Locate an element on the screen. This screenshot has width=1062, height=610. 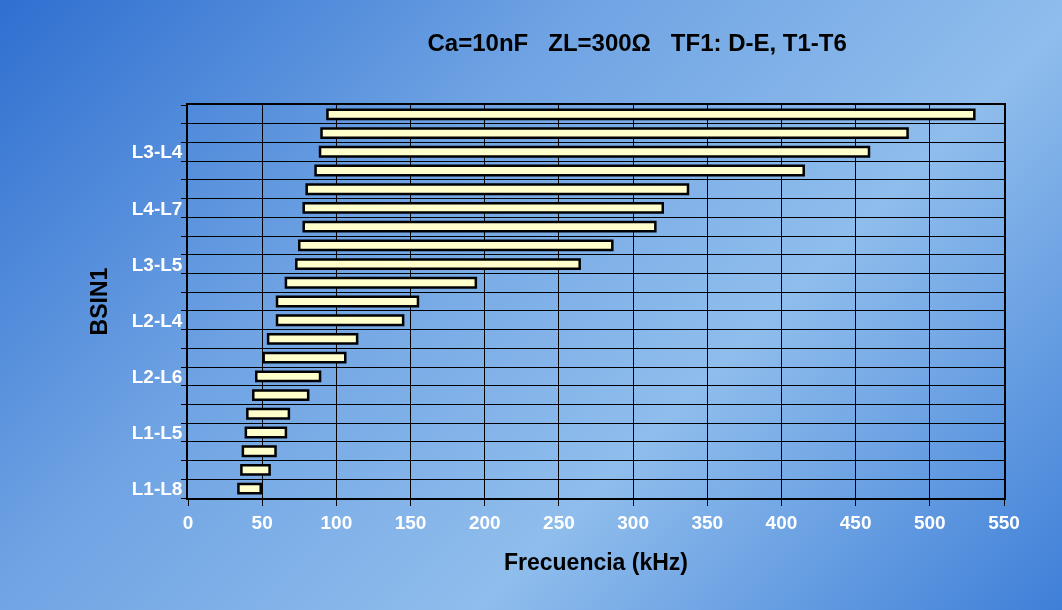
x-tick-label: 500 is located at coordinates (929, 522).